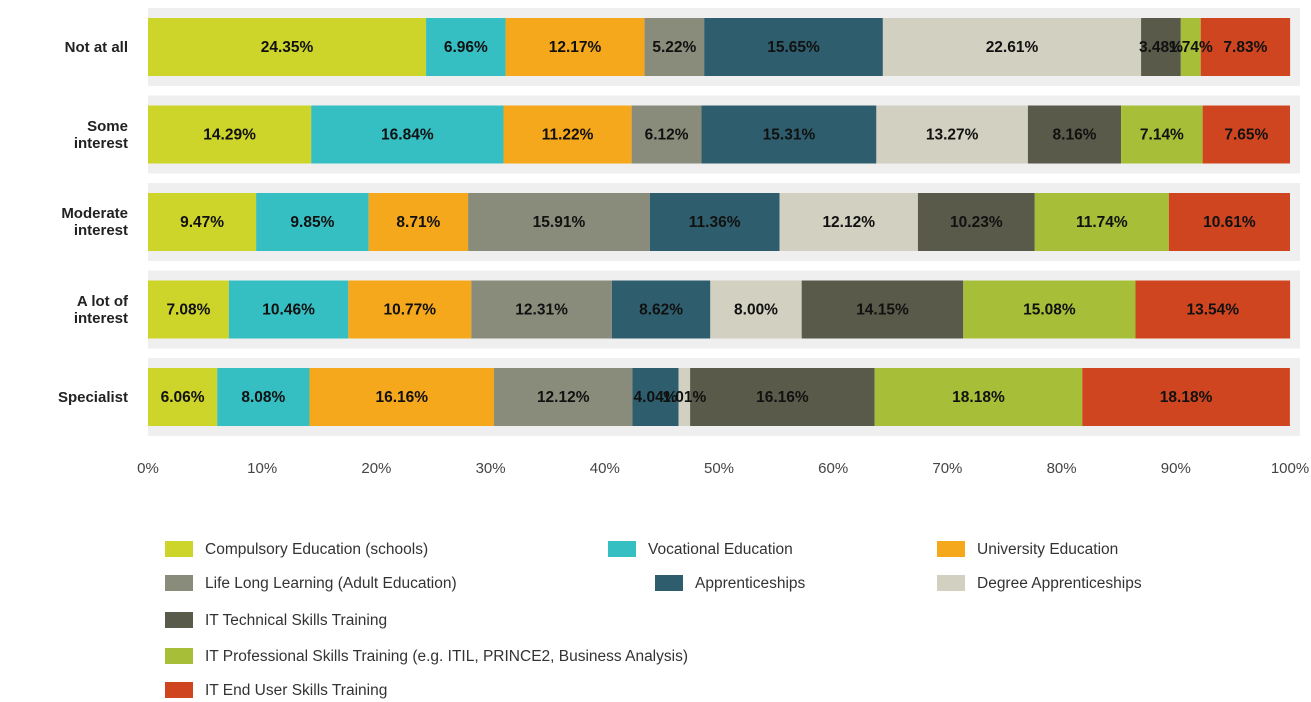  I want to click on data-label: 10.46%, so click(288, 310).